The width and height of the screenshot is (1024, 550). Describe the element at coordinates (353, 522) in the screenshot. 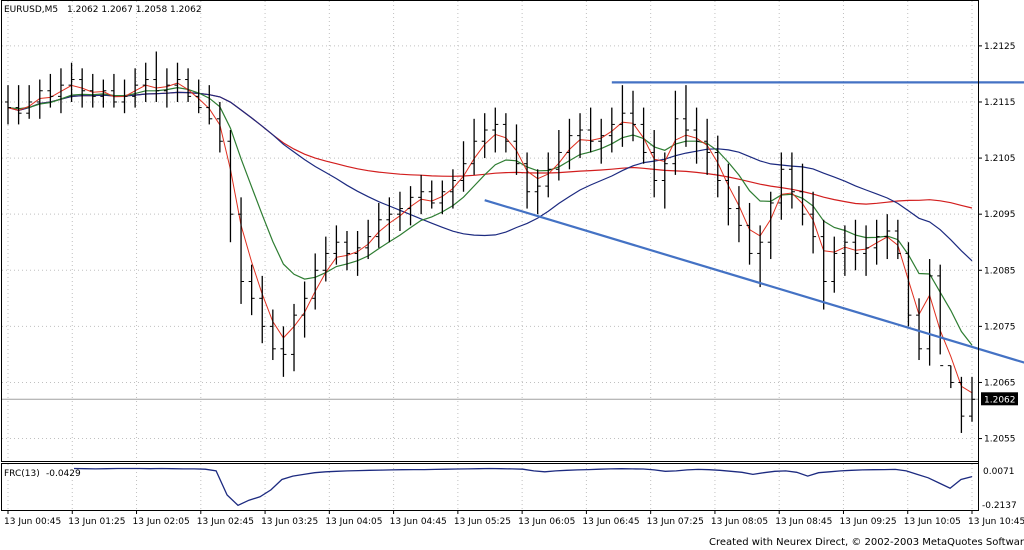

I see `time-tick-label: 13 Jun 04:05` at that location.